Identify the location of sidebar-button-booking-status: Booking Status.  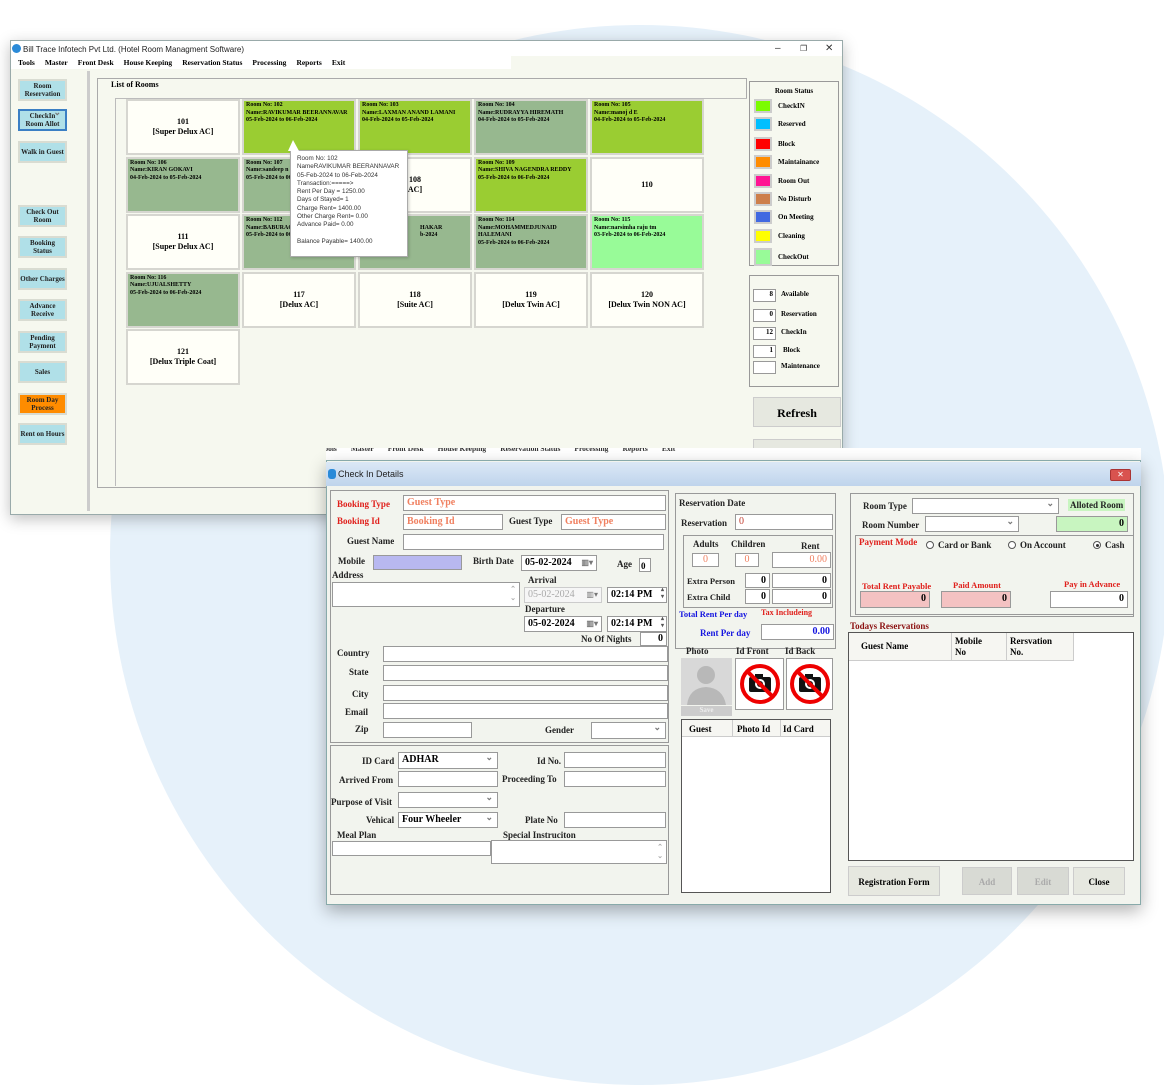
(42, 247).